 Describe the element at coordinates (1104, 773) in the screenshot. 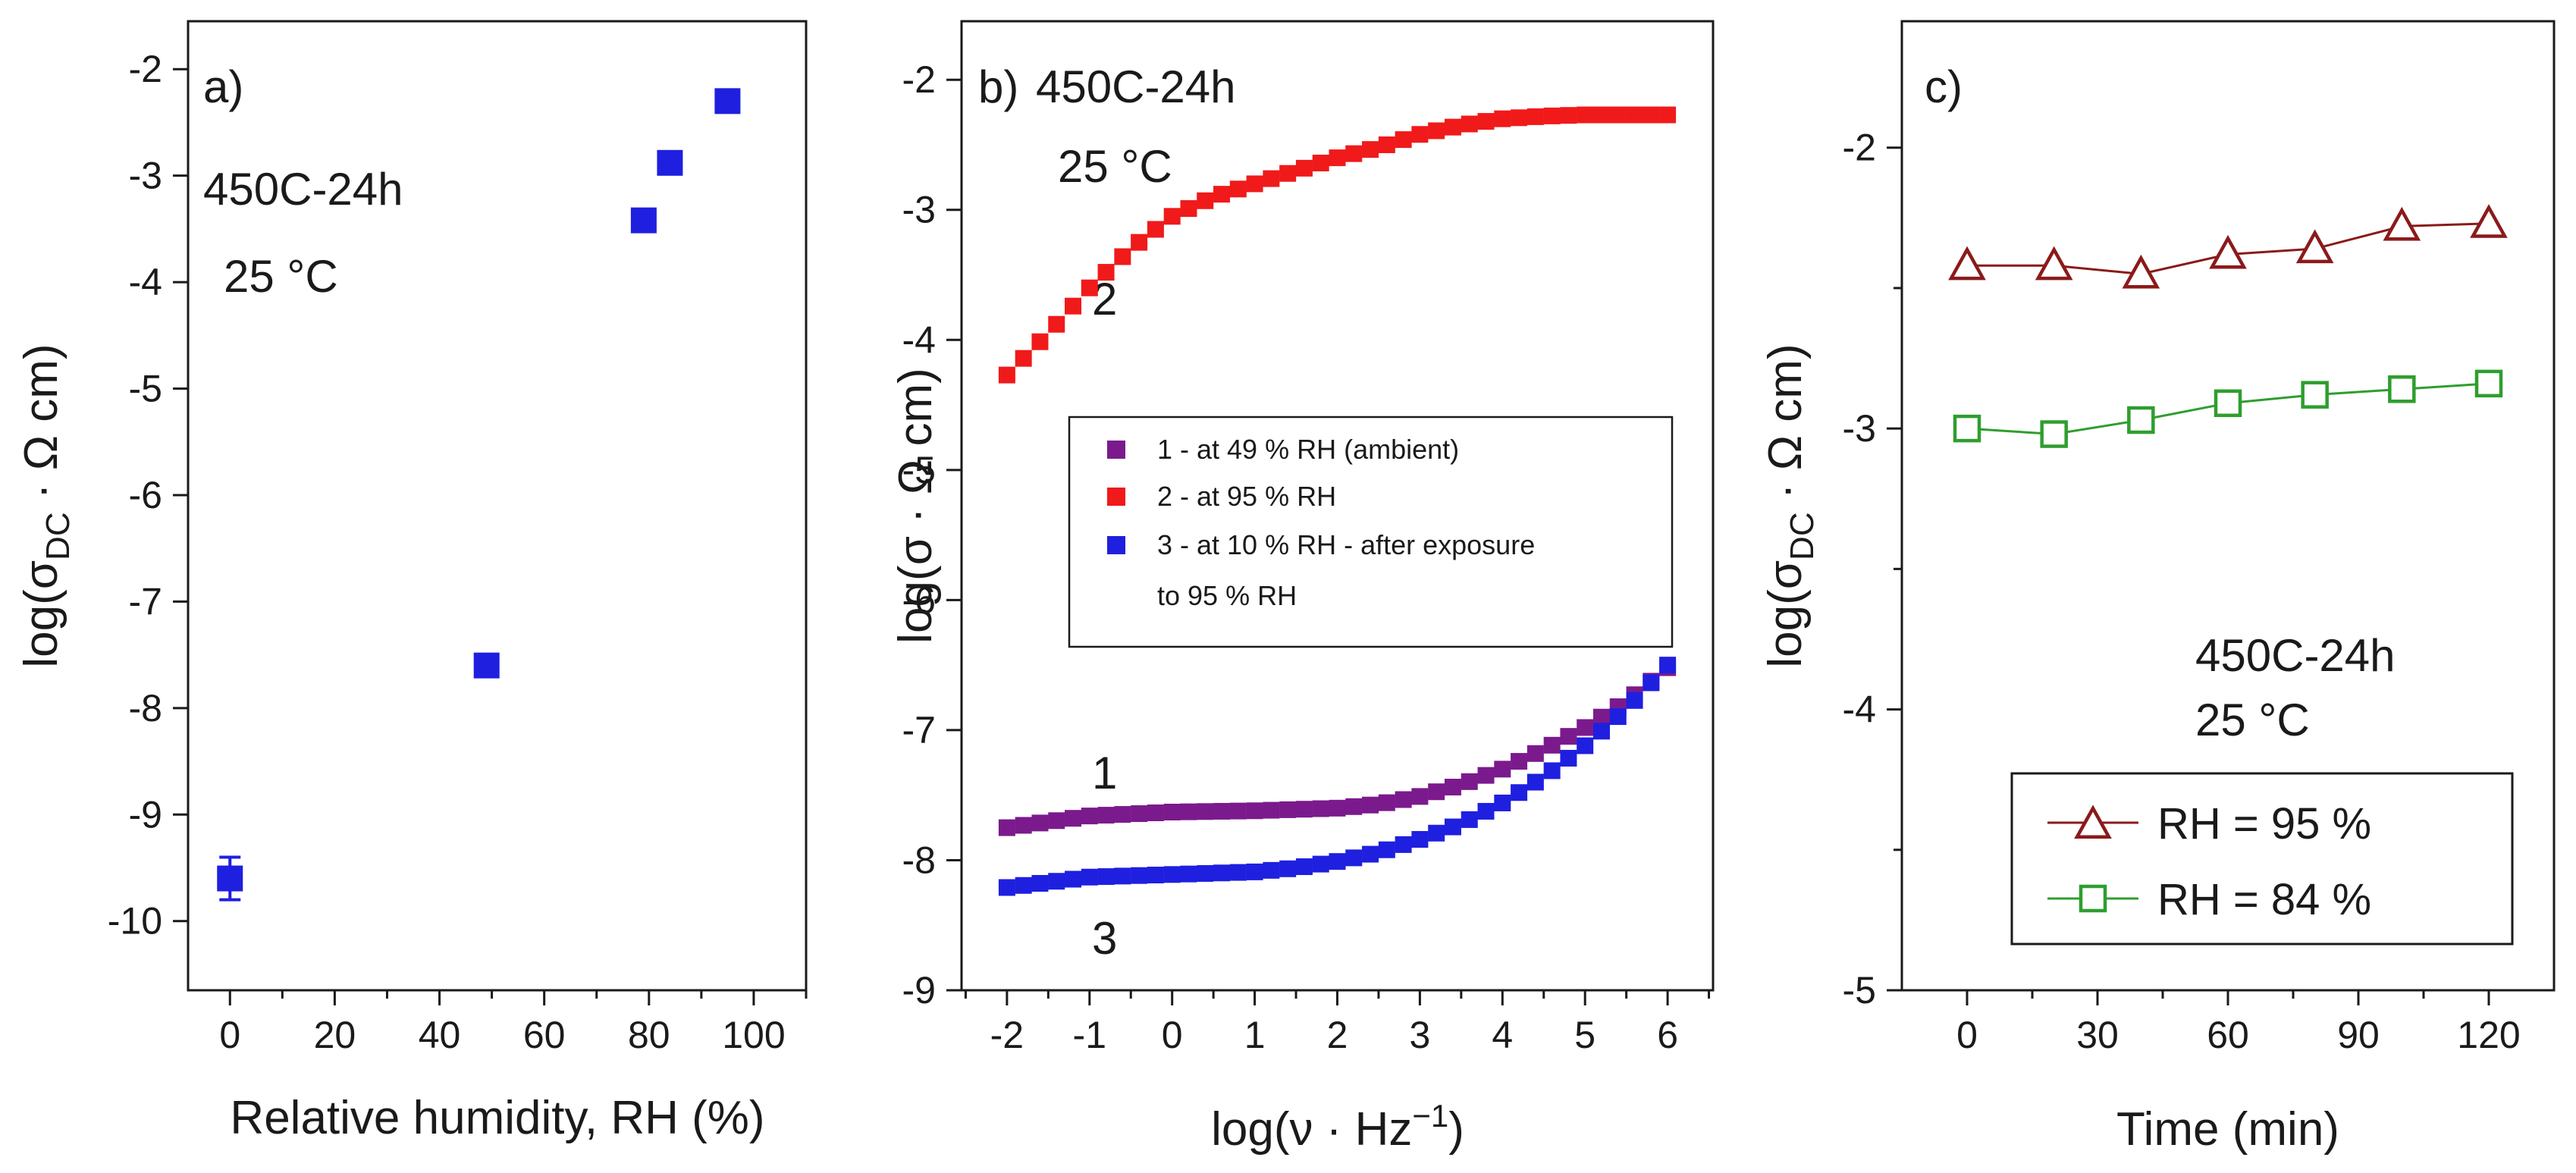

I see `curve-label-1: 1` at that location.